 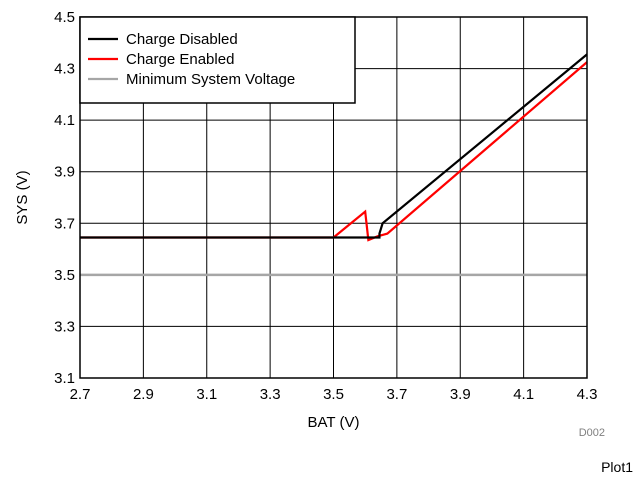 I want to click on y-tick-label: 4.3, so click(x=64, y=69).